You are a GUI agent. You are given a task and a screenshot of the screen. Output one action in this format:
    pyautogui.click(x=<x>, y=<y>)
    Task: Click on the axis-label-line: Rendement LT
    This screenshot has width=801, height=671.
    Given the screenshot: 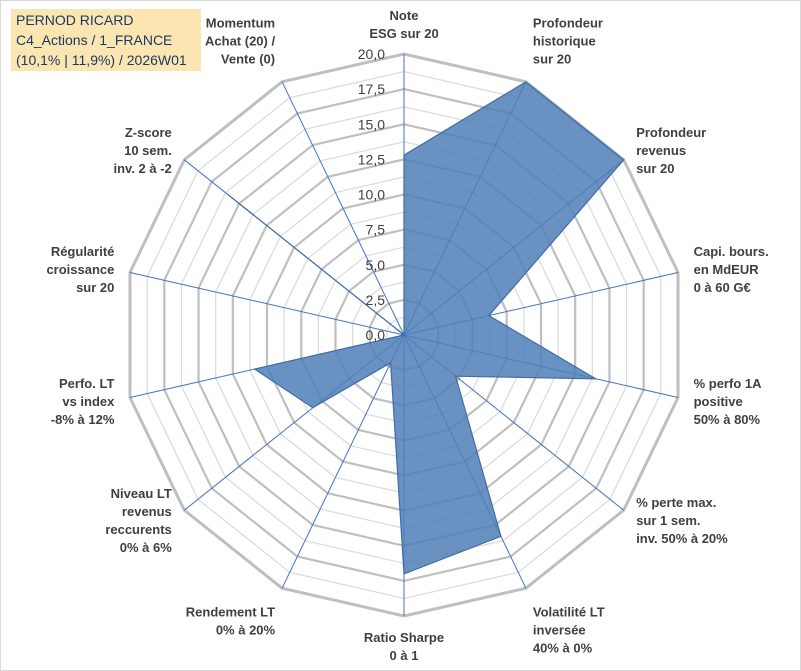 What is the action you would take?
    pyautogui.click(x=230, y=612)
    